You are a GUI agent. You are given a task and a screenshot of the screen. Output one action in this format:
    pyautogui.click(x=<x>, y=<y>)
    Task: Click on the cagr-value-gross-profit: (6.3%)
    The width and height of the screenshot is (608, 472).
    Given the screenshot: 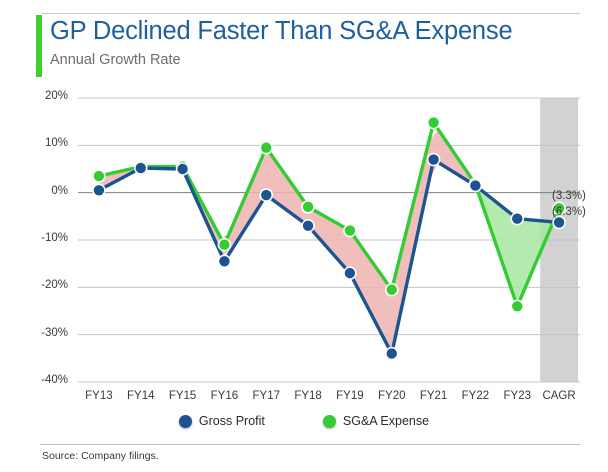 What is the action you would take?
    pyautogui.click(x=569, y=212)
    